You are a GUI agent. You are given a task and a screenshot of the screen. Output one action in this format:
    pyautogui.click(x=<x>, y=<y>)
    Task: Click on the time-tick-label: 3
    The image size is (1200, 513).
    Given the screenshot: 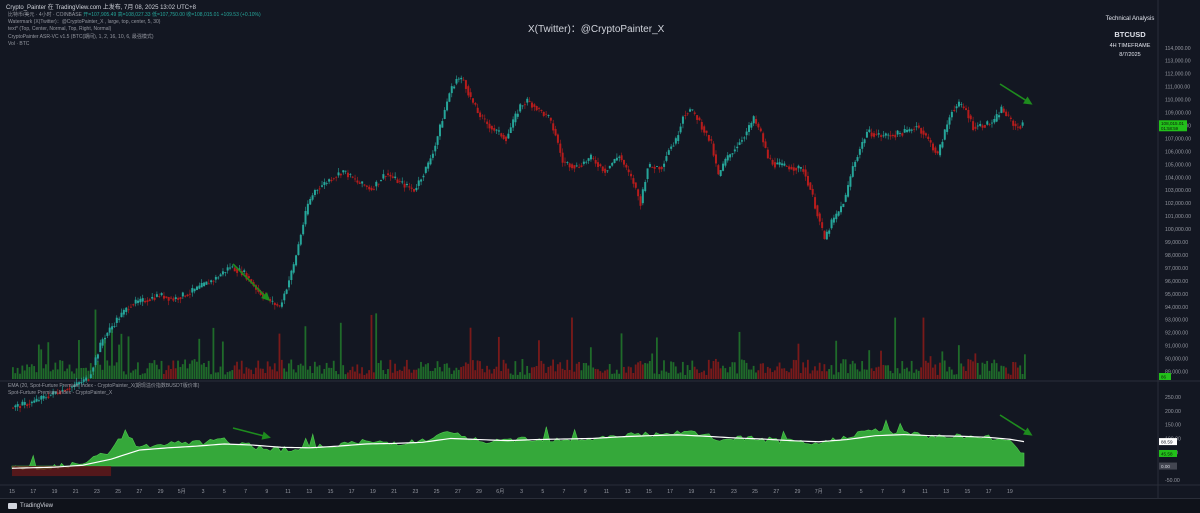 What is the action you would take?
    pyautogui.click(x=840, y=492)
    